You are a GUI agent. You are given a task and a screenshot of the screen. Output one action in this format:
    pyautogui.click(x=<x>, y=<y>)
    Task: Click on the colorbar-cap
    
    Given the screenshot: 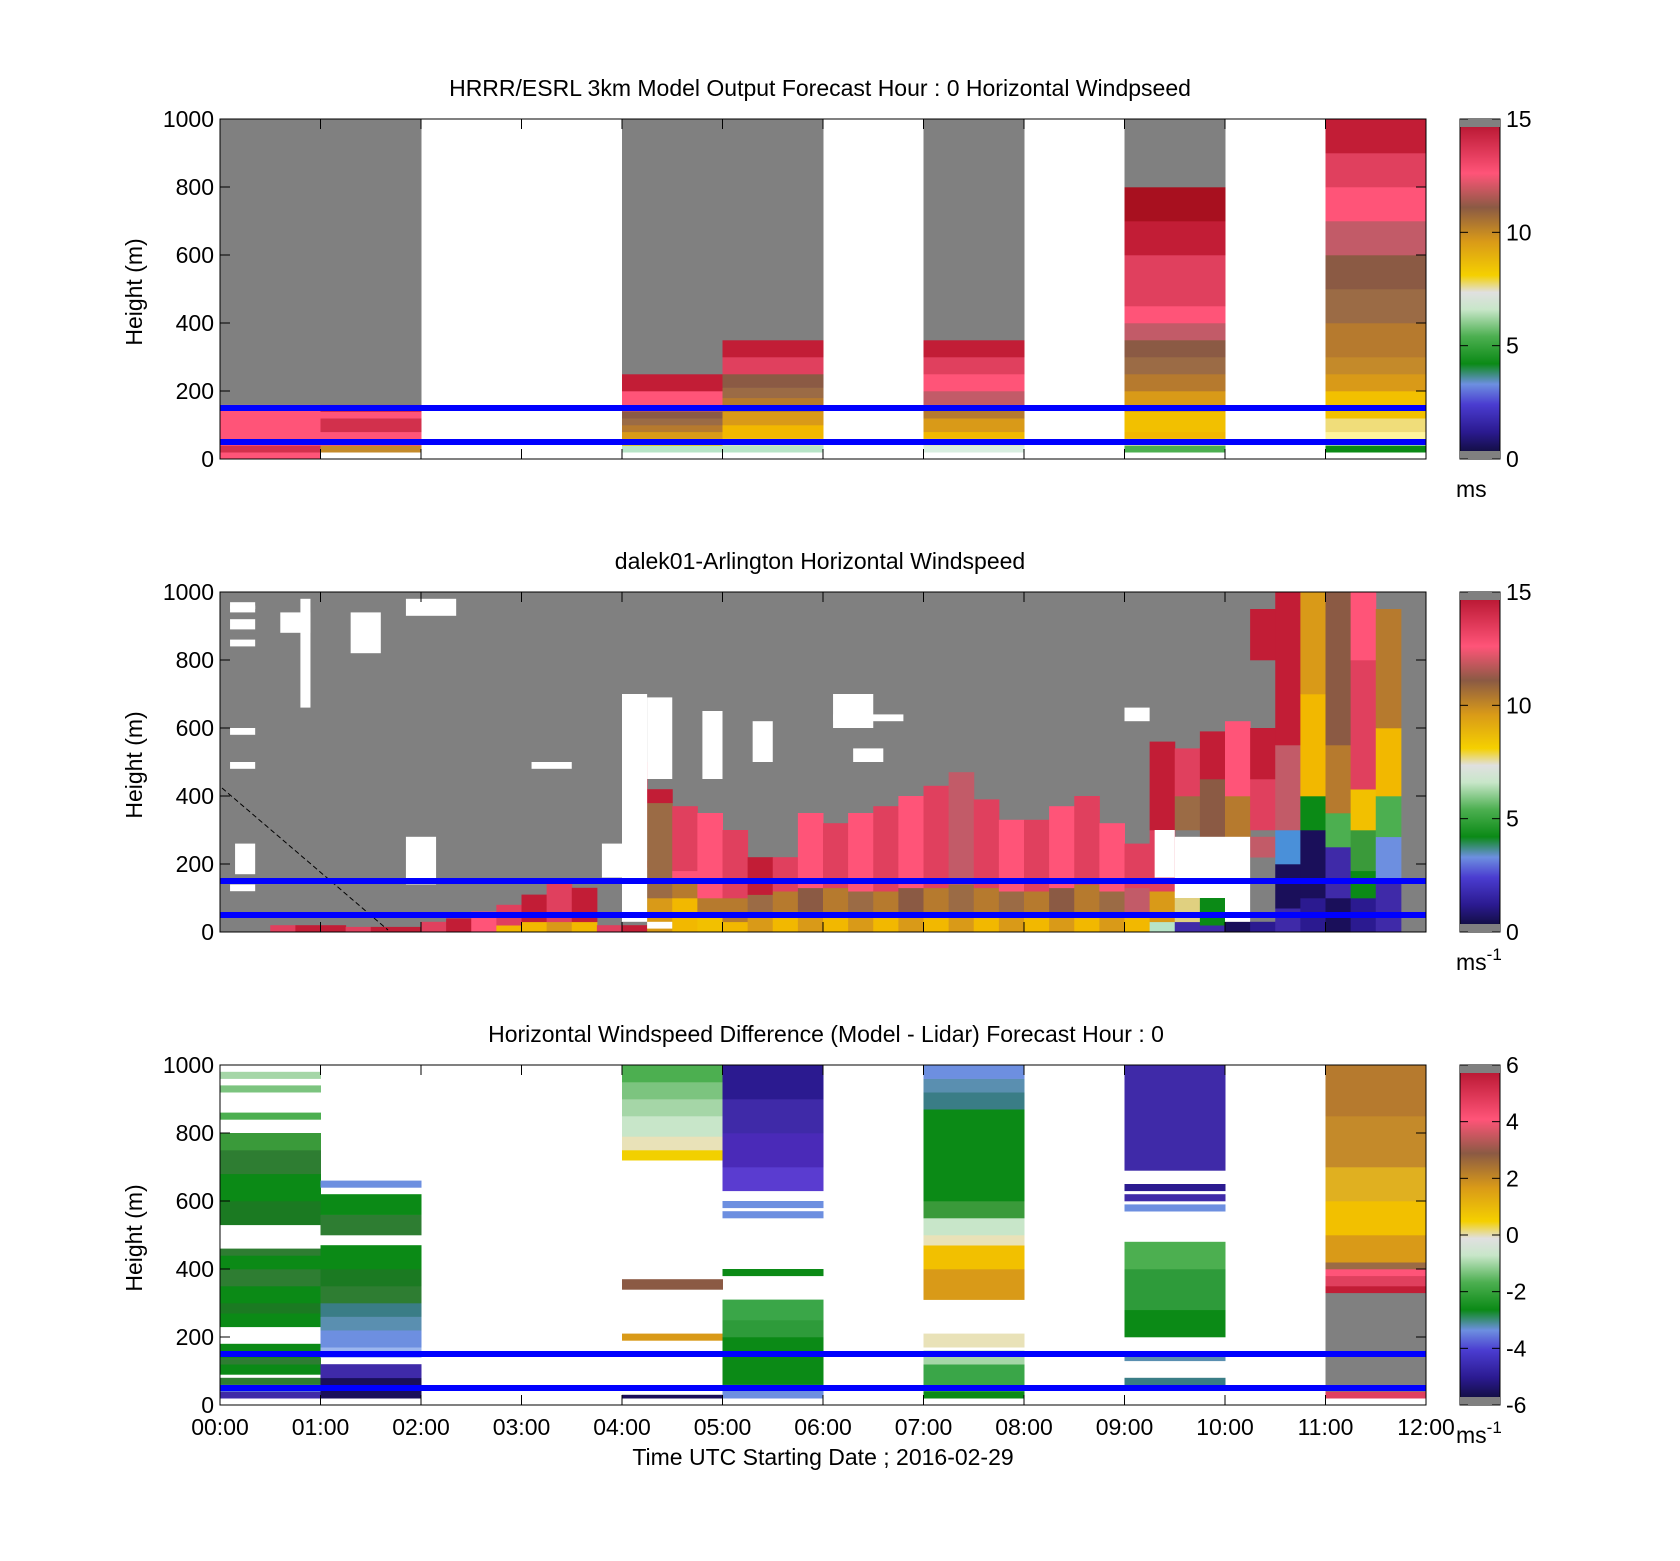 What is the action you would take?
    pyautogui.click(x=1480, y=928)
    